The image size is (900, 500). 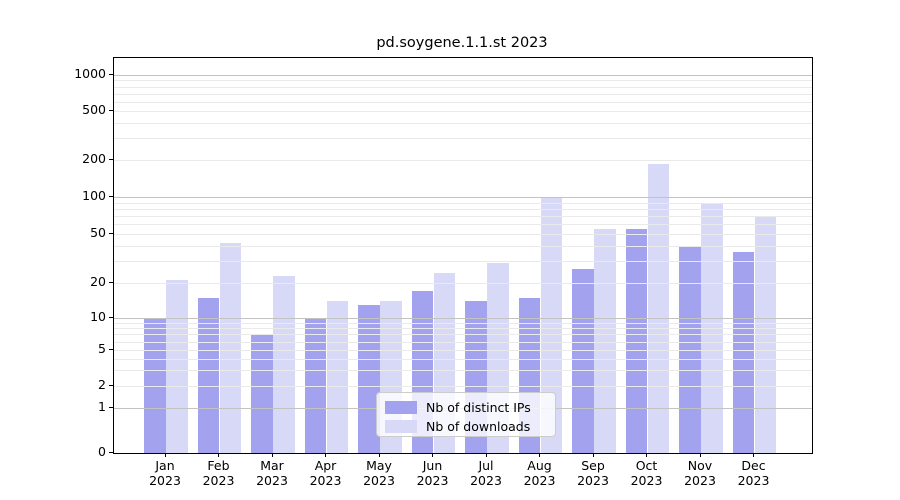 I want to click on x-axis-label-jun: Jun 2023, so click(x=433, y=473).